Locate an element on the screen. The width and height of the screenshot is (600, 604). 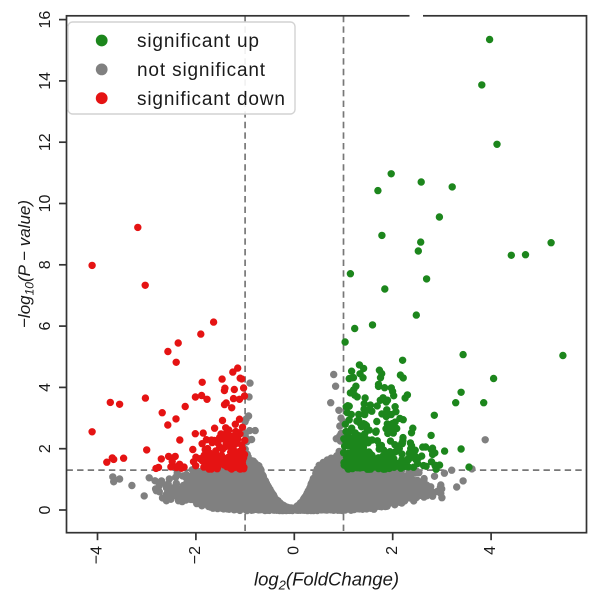
svg-text: 16 is located at coordinates (45, 20).